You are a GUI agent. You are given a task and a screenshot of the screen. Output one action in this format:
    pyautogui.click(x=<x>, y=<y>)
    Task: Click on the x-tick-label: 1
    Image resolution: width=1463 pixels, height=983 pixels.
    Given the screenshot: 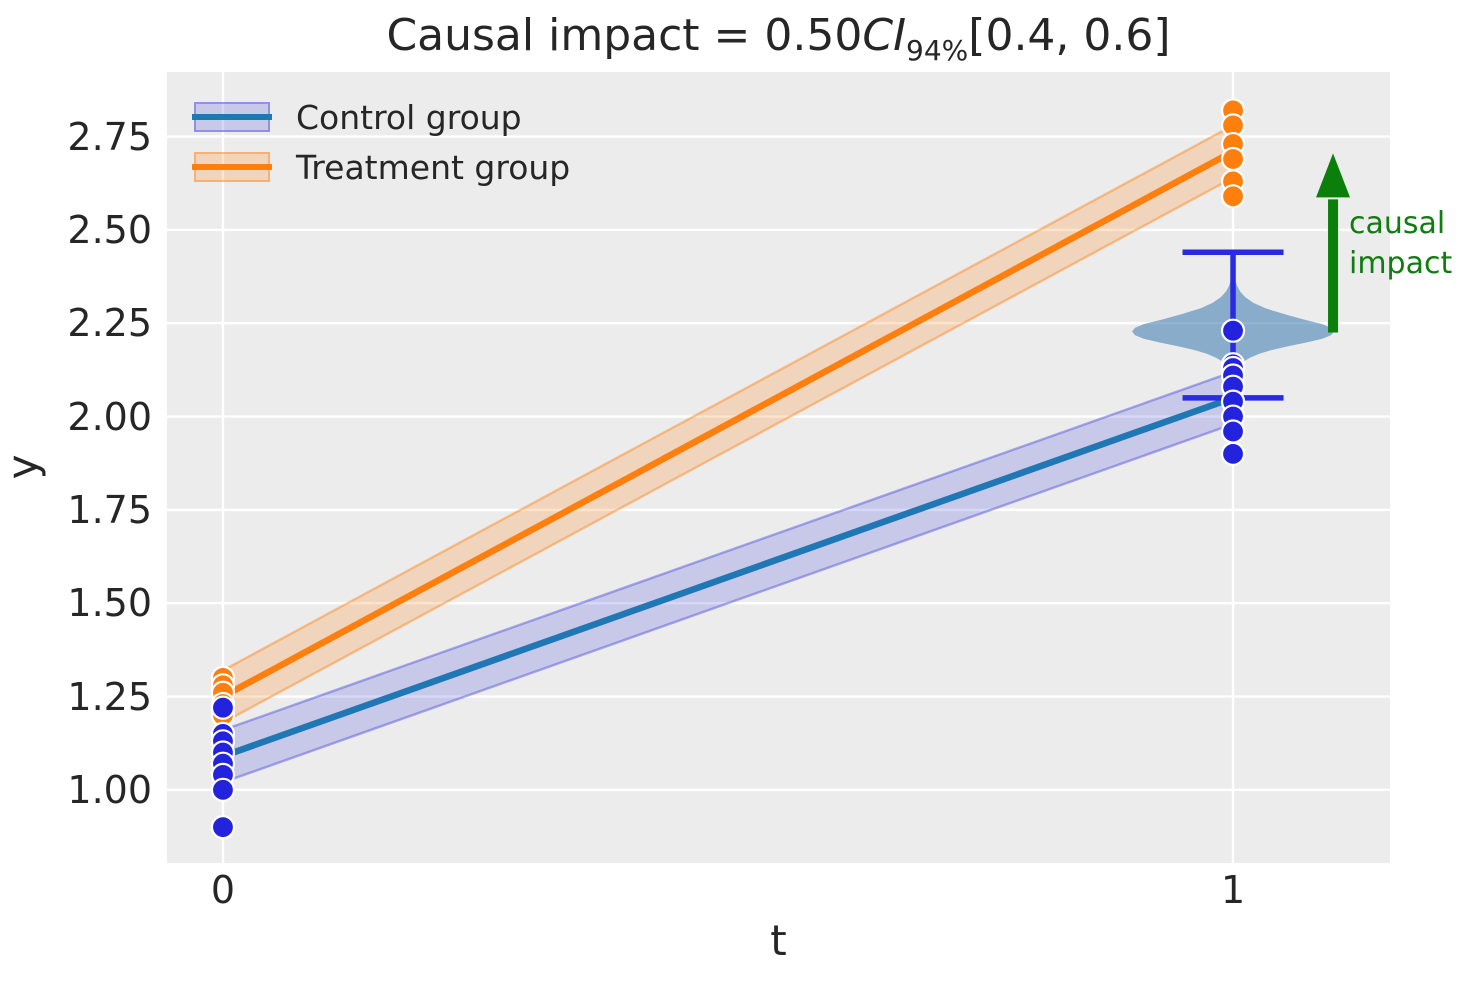 What is the action you would take?
    pyautogui.click(x=1233, y=890)
    